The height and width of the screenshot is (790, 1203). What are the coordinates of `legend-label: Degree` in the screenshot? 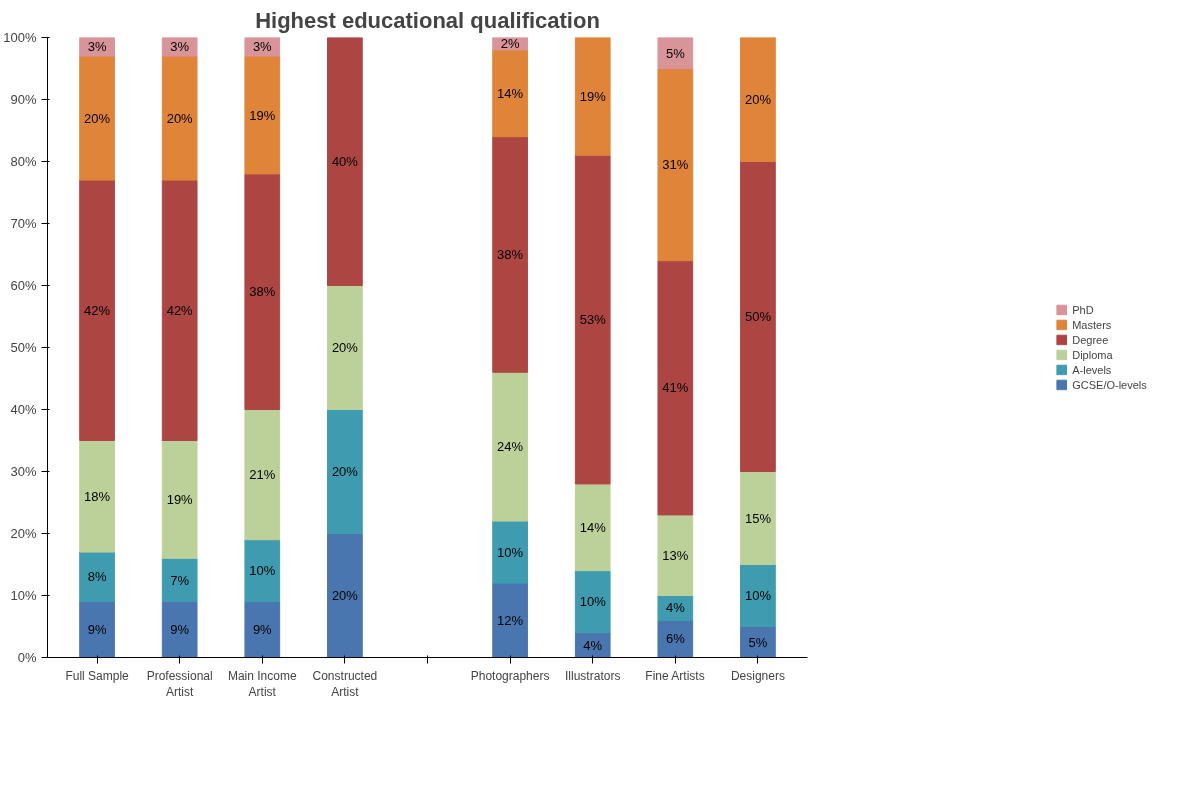 It's located at (1090, 339).